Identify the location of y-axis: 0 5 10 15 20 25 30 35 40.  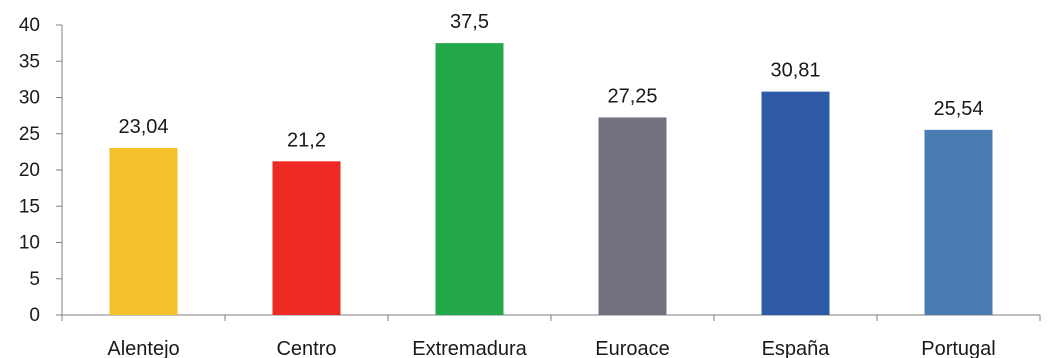
(41, 170).